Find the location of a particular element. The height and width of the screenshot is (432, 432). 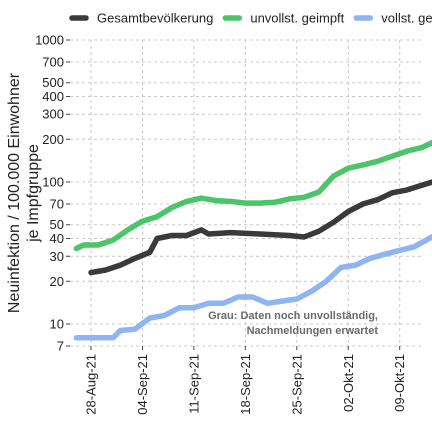

y-axis-title-line-1: Neuinfektion / 100.000 Einwohner is located at coordinates (14, 192).